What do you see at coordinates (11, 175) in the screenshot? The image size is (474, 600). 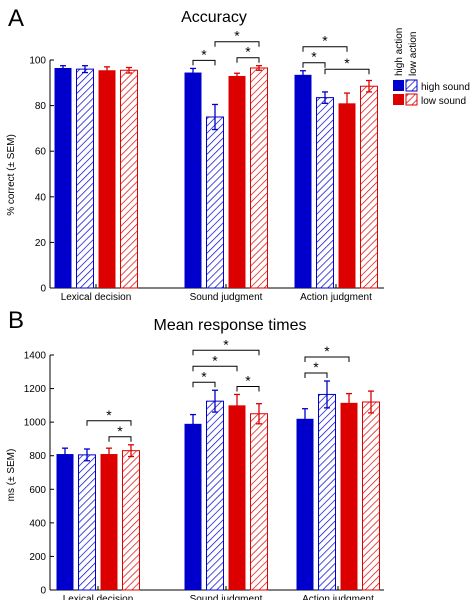 I see `y-axis-label-accuracy: % correct (± SEM)` at bounding box center [11, 175].